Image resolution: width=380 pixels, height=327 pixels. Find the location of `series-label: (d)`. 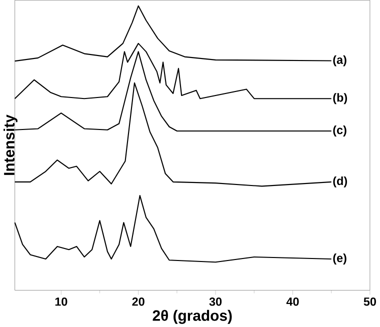

series-label: (d) is located at coordinates (340, 182).